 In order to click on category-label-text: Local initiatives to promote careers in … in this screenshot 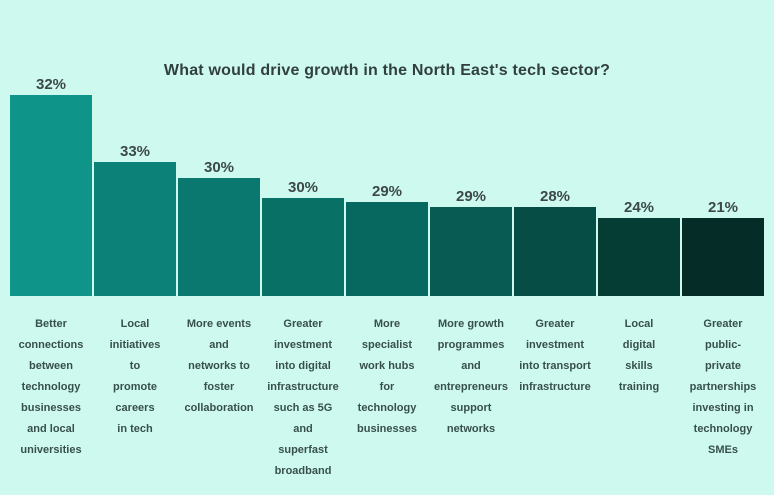, I will do `click(135, 376)`.